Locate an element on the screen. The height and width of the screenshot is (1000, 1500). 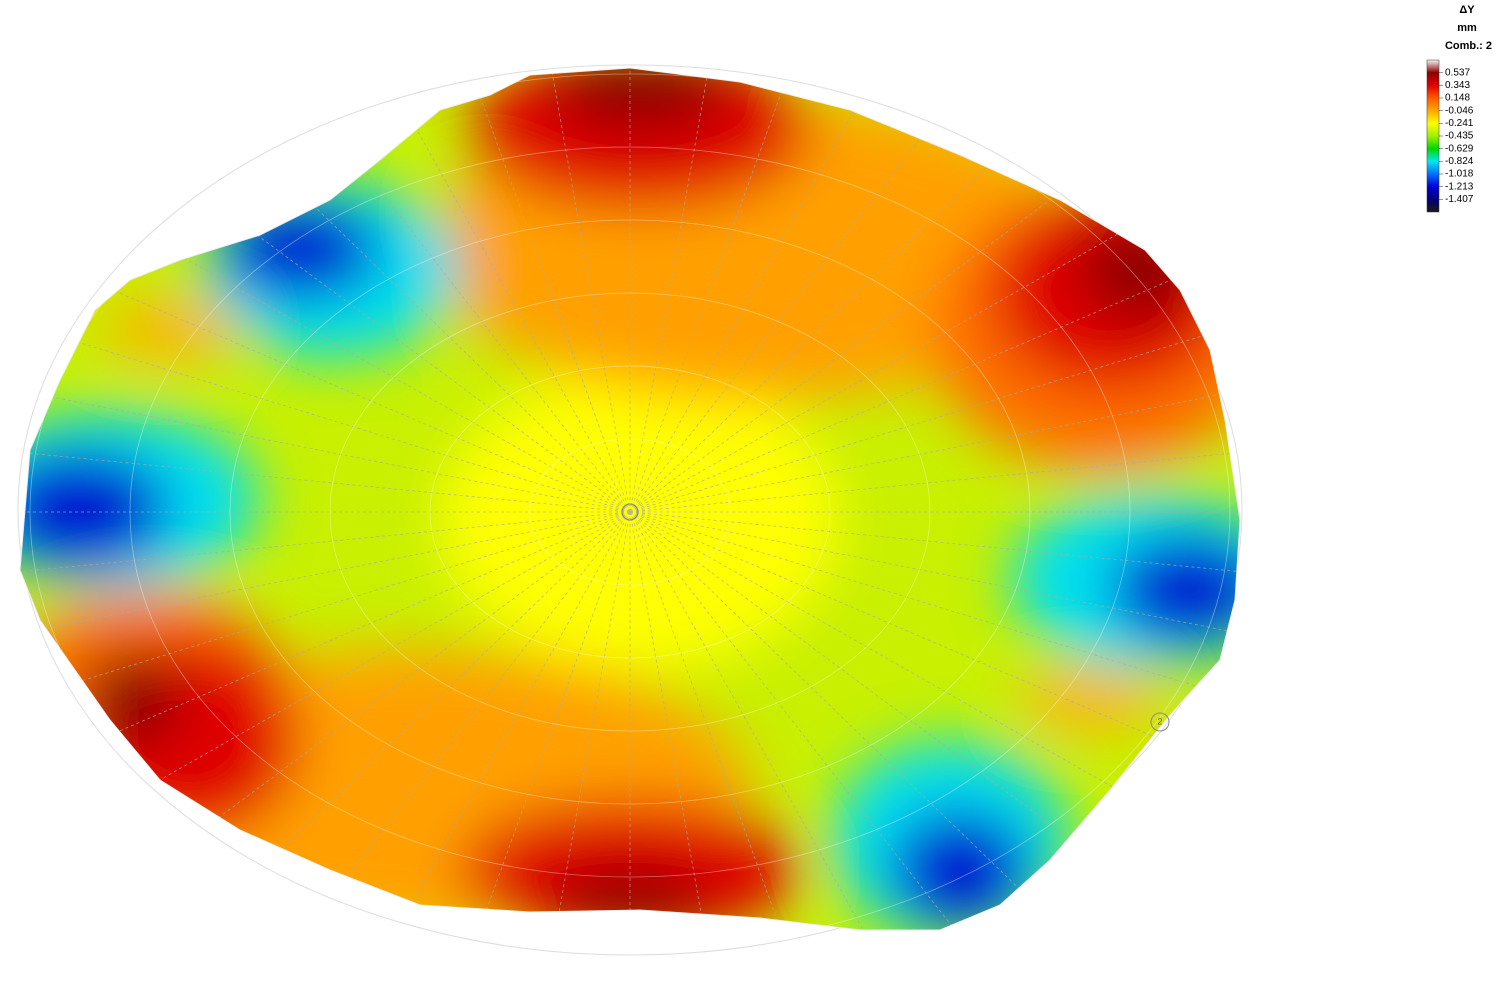
level-label: 0.148 is located at coordinates (1457, 98).